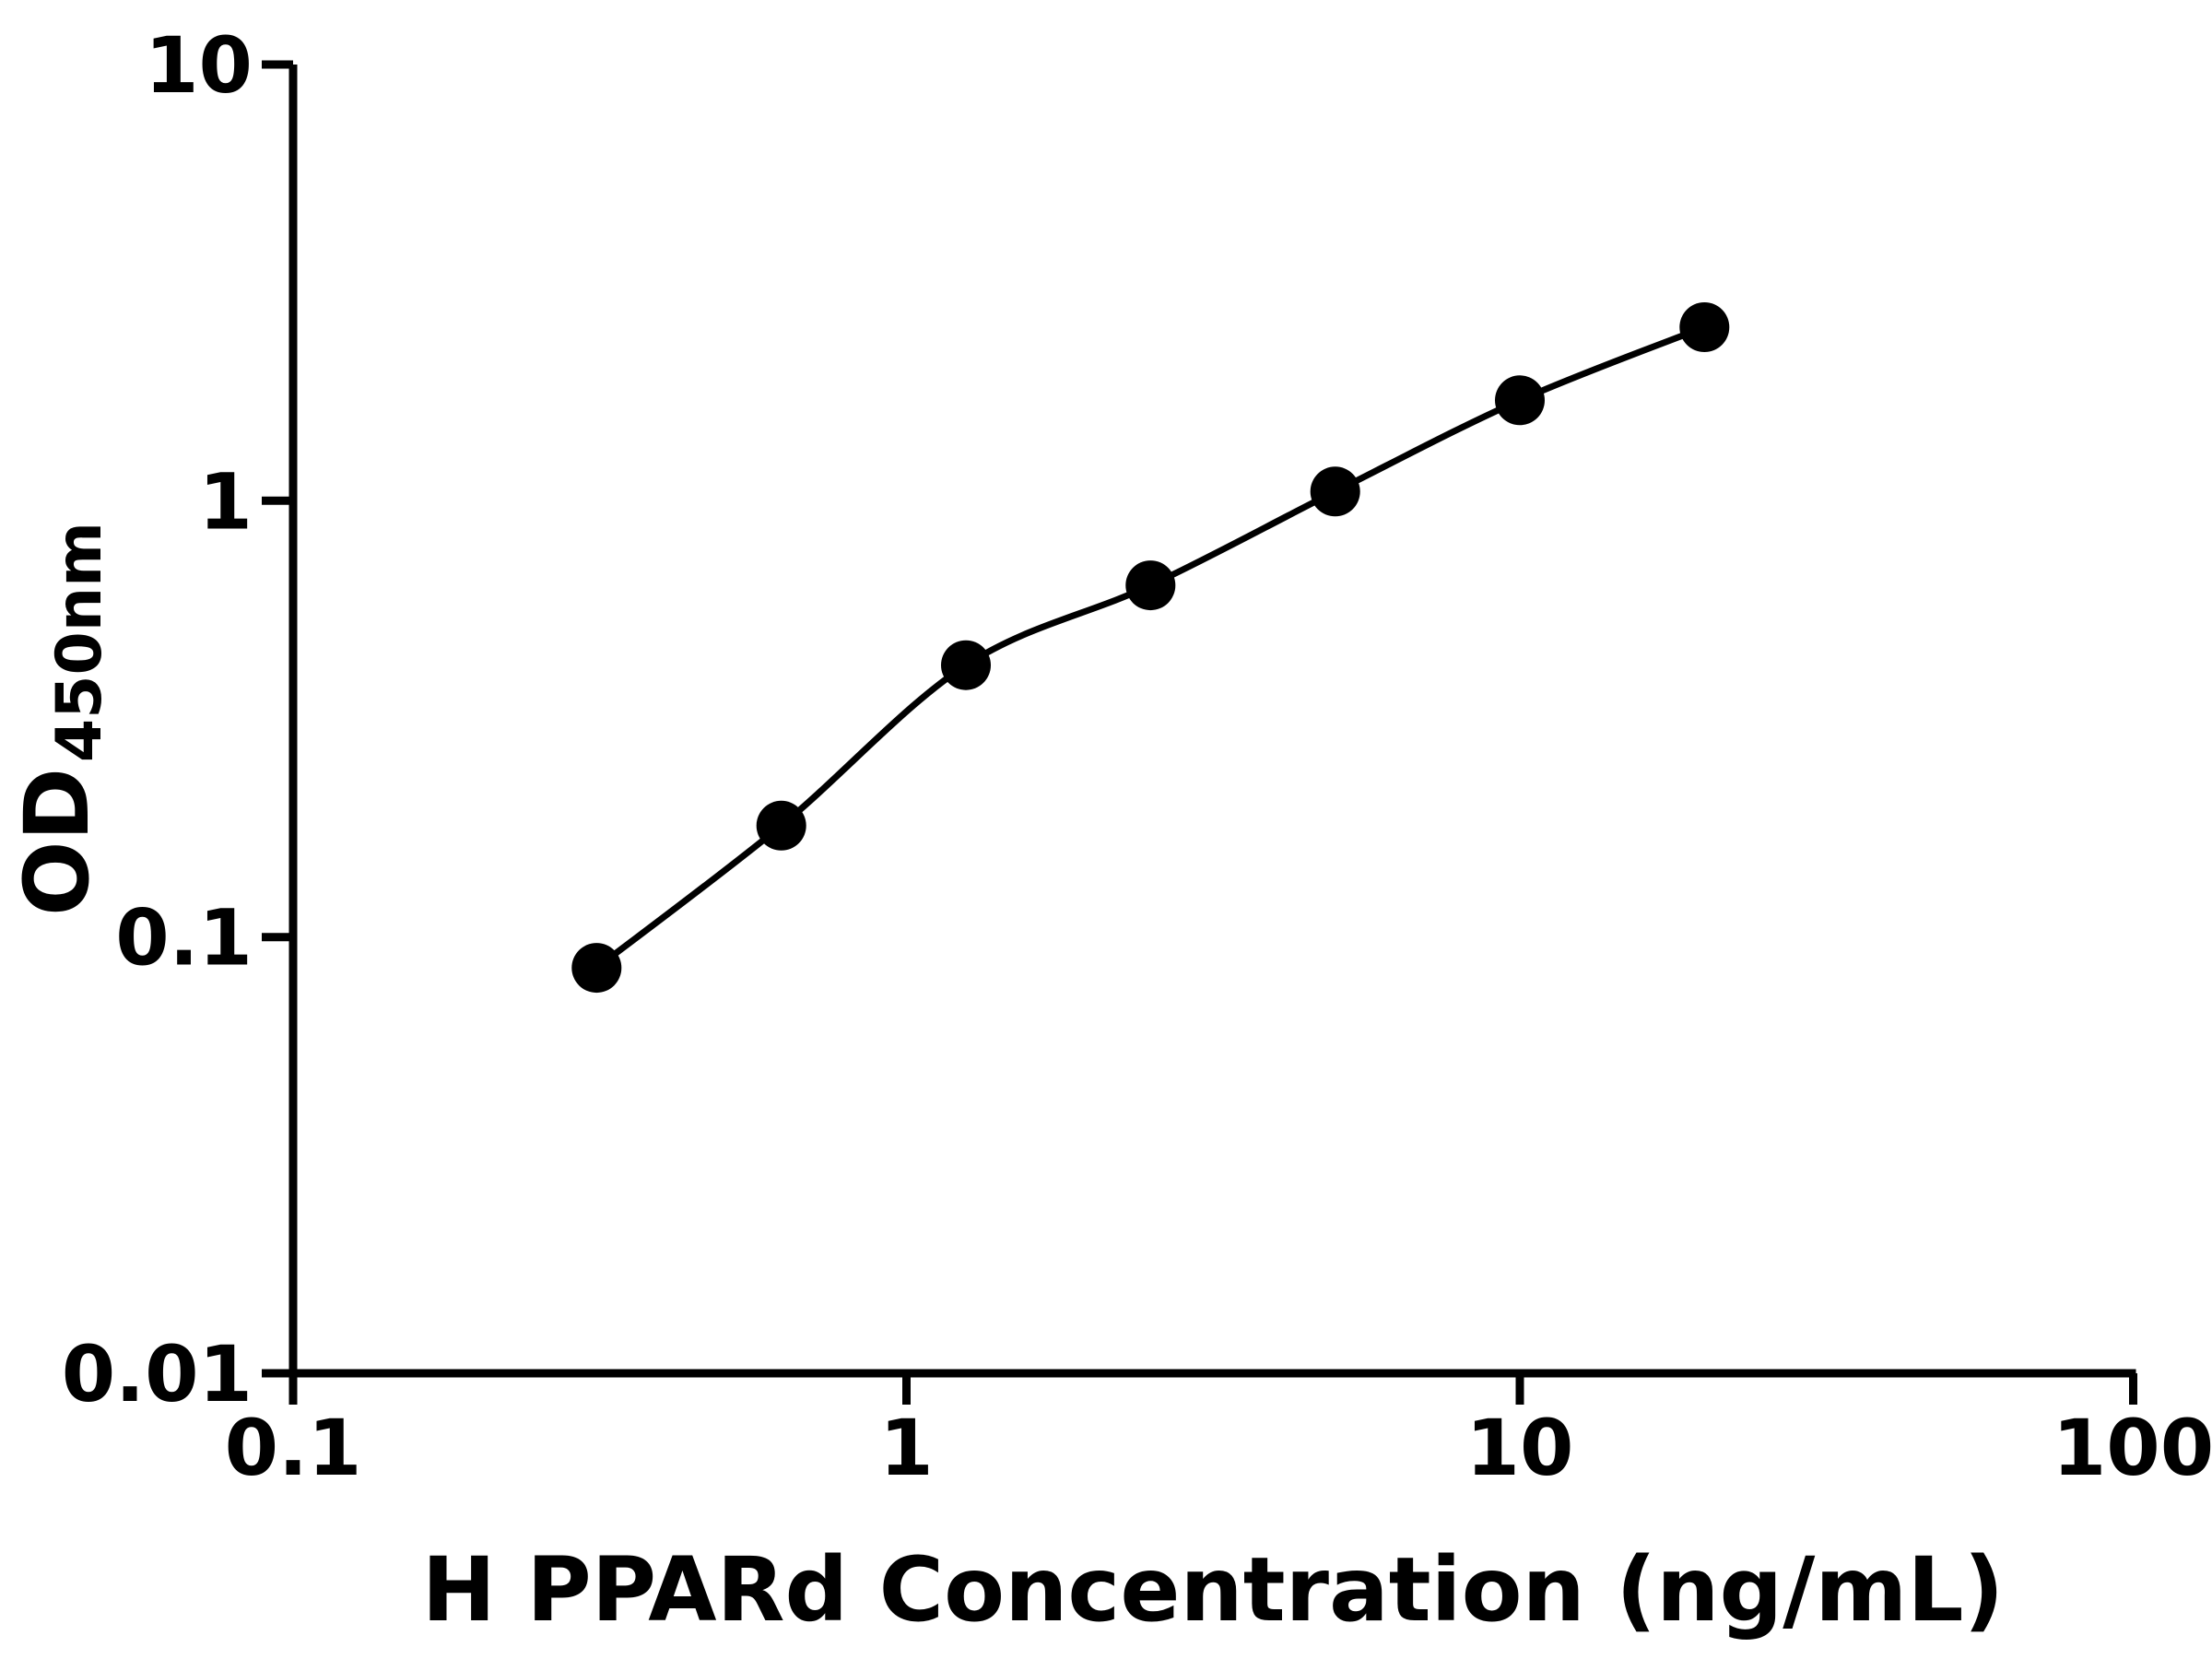 This screenshot has width=2212, height=1659. I want to click on x-tick-label: 10, so click(1520, 1448).